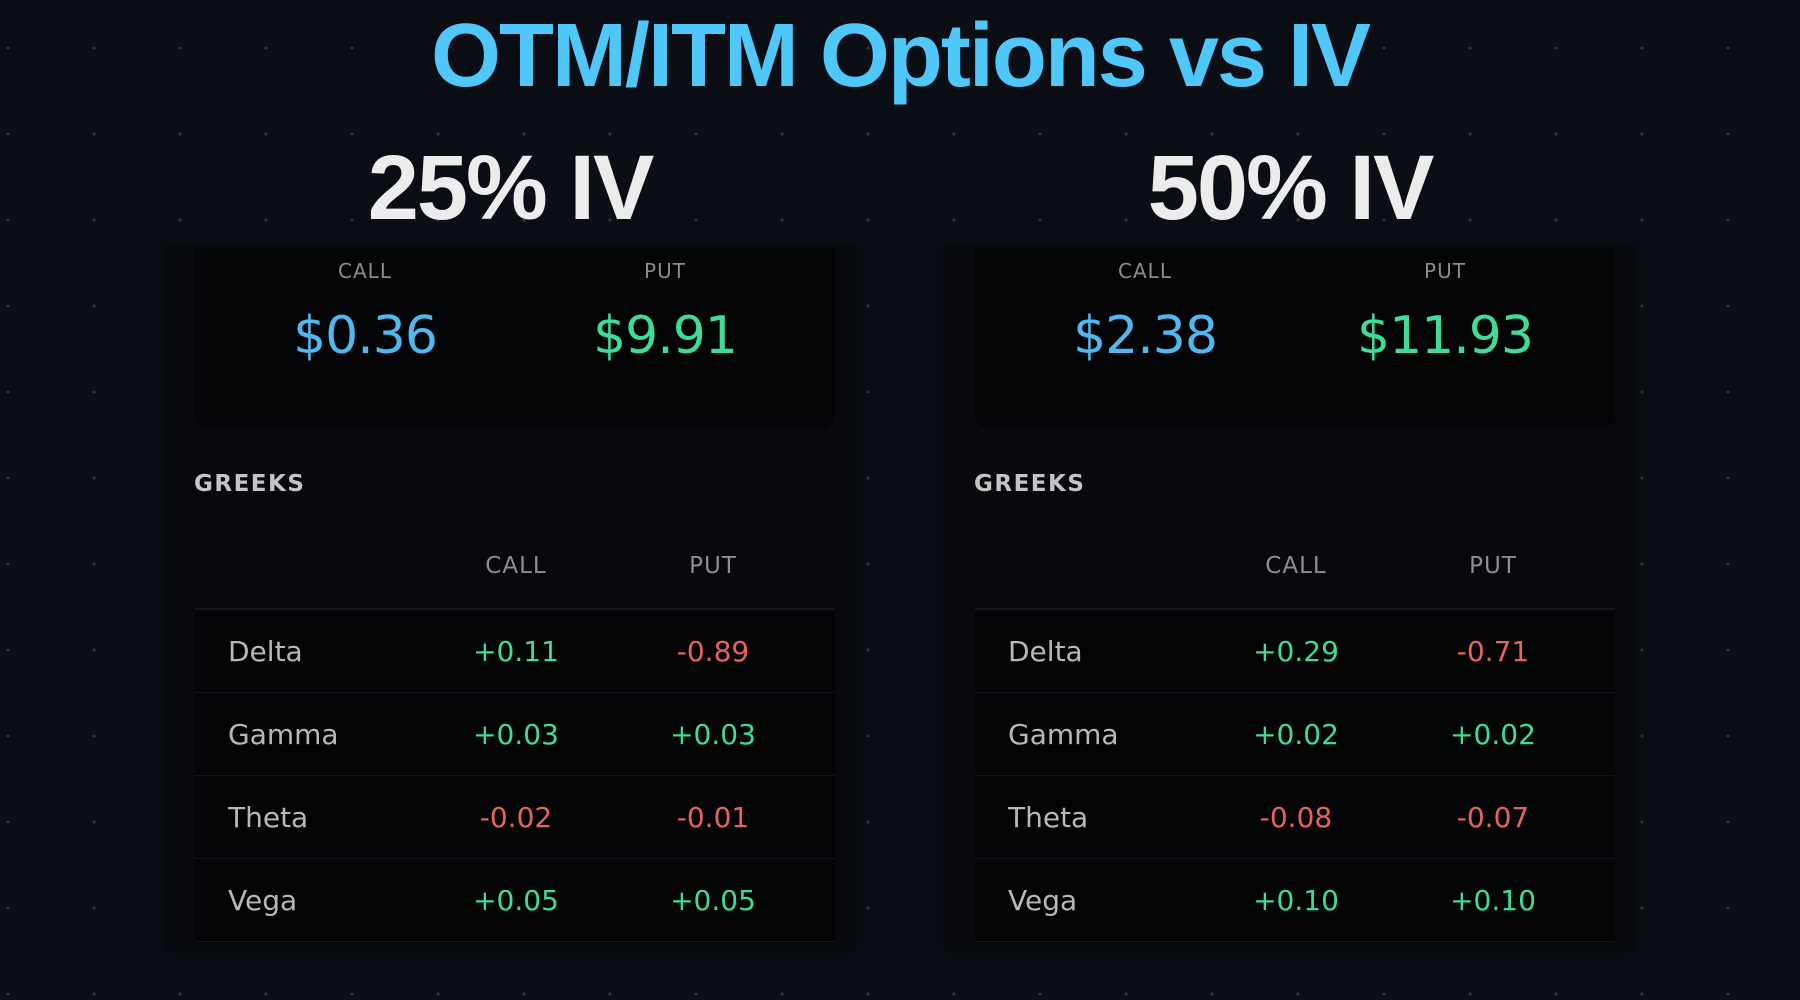 This screenshot has width=1800, height=1000. I want to click on table-row-delta: Delta +0.29 -0.71, so click(1295, 651).